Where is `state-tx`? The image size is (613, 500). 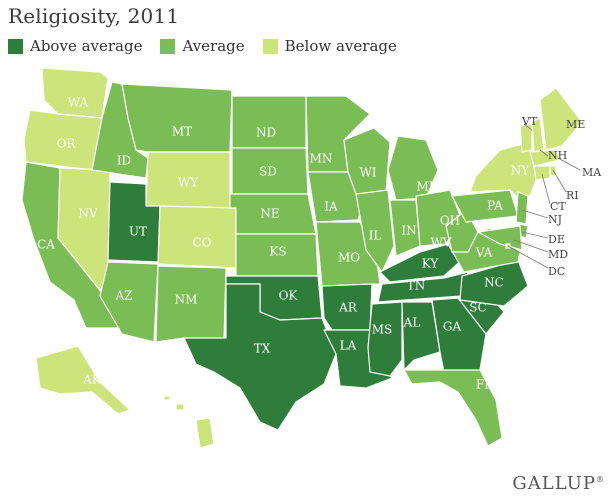
state-tx is located at coordinates (260, 357).